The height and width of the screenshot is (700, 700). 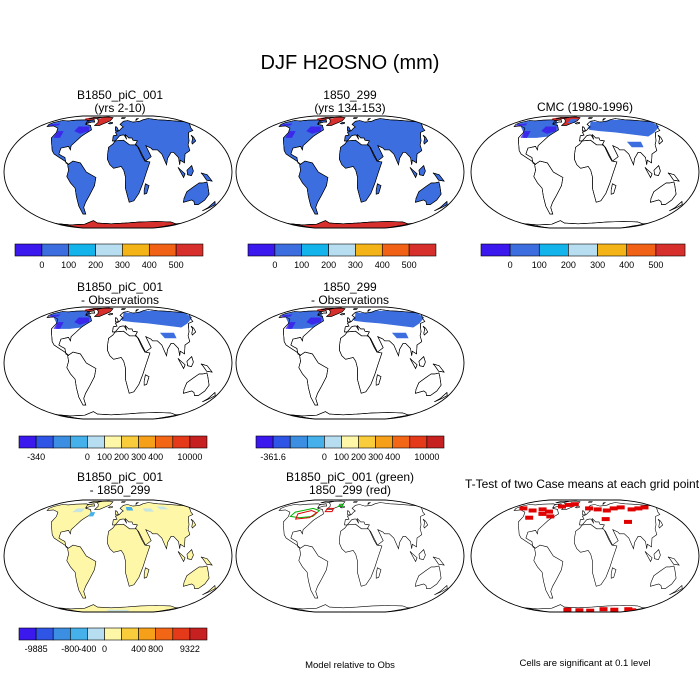 What do you see at coordinates (378, 189) in the screenshot?
I see `coastline-madagascar` at bounding box center [378, 189].